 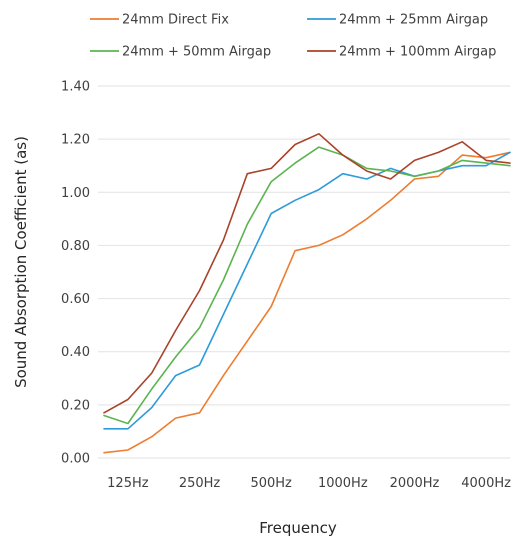 I want to click on y-tick-label: 0.80, so click(x=75, y=246).